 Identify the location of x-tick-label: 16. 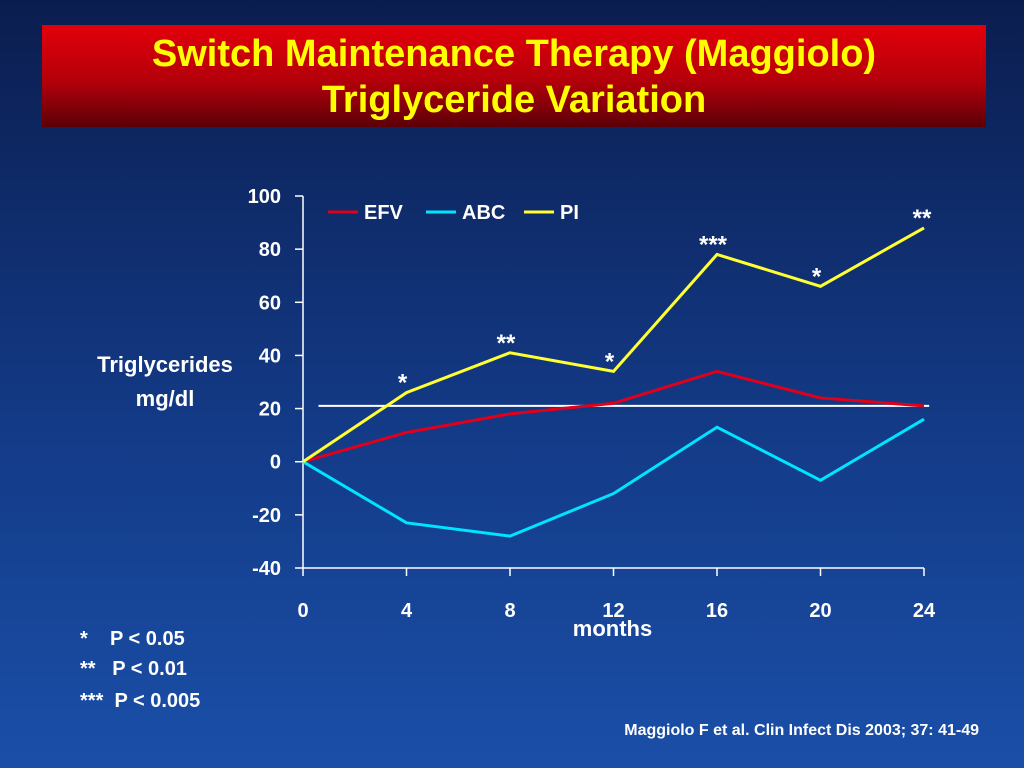
(717, 611).